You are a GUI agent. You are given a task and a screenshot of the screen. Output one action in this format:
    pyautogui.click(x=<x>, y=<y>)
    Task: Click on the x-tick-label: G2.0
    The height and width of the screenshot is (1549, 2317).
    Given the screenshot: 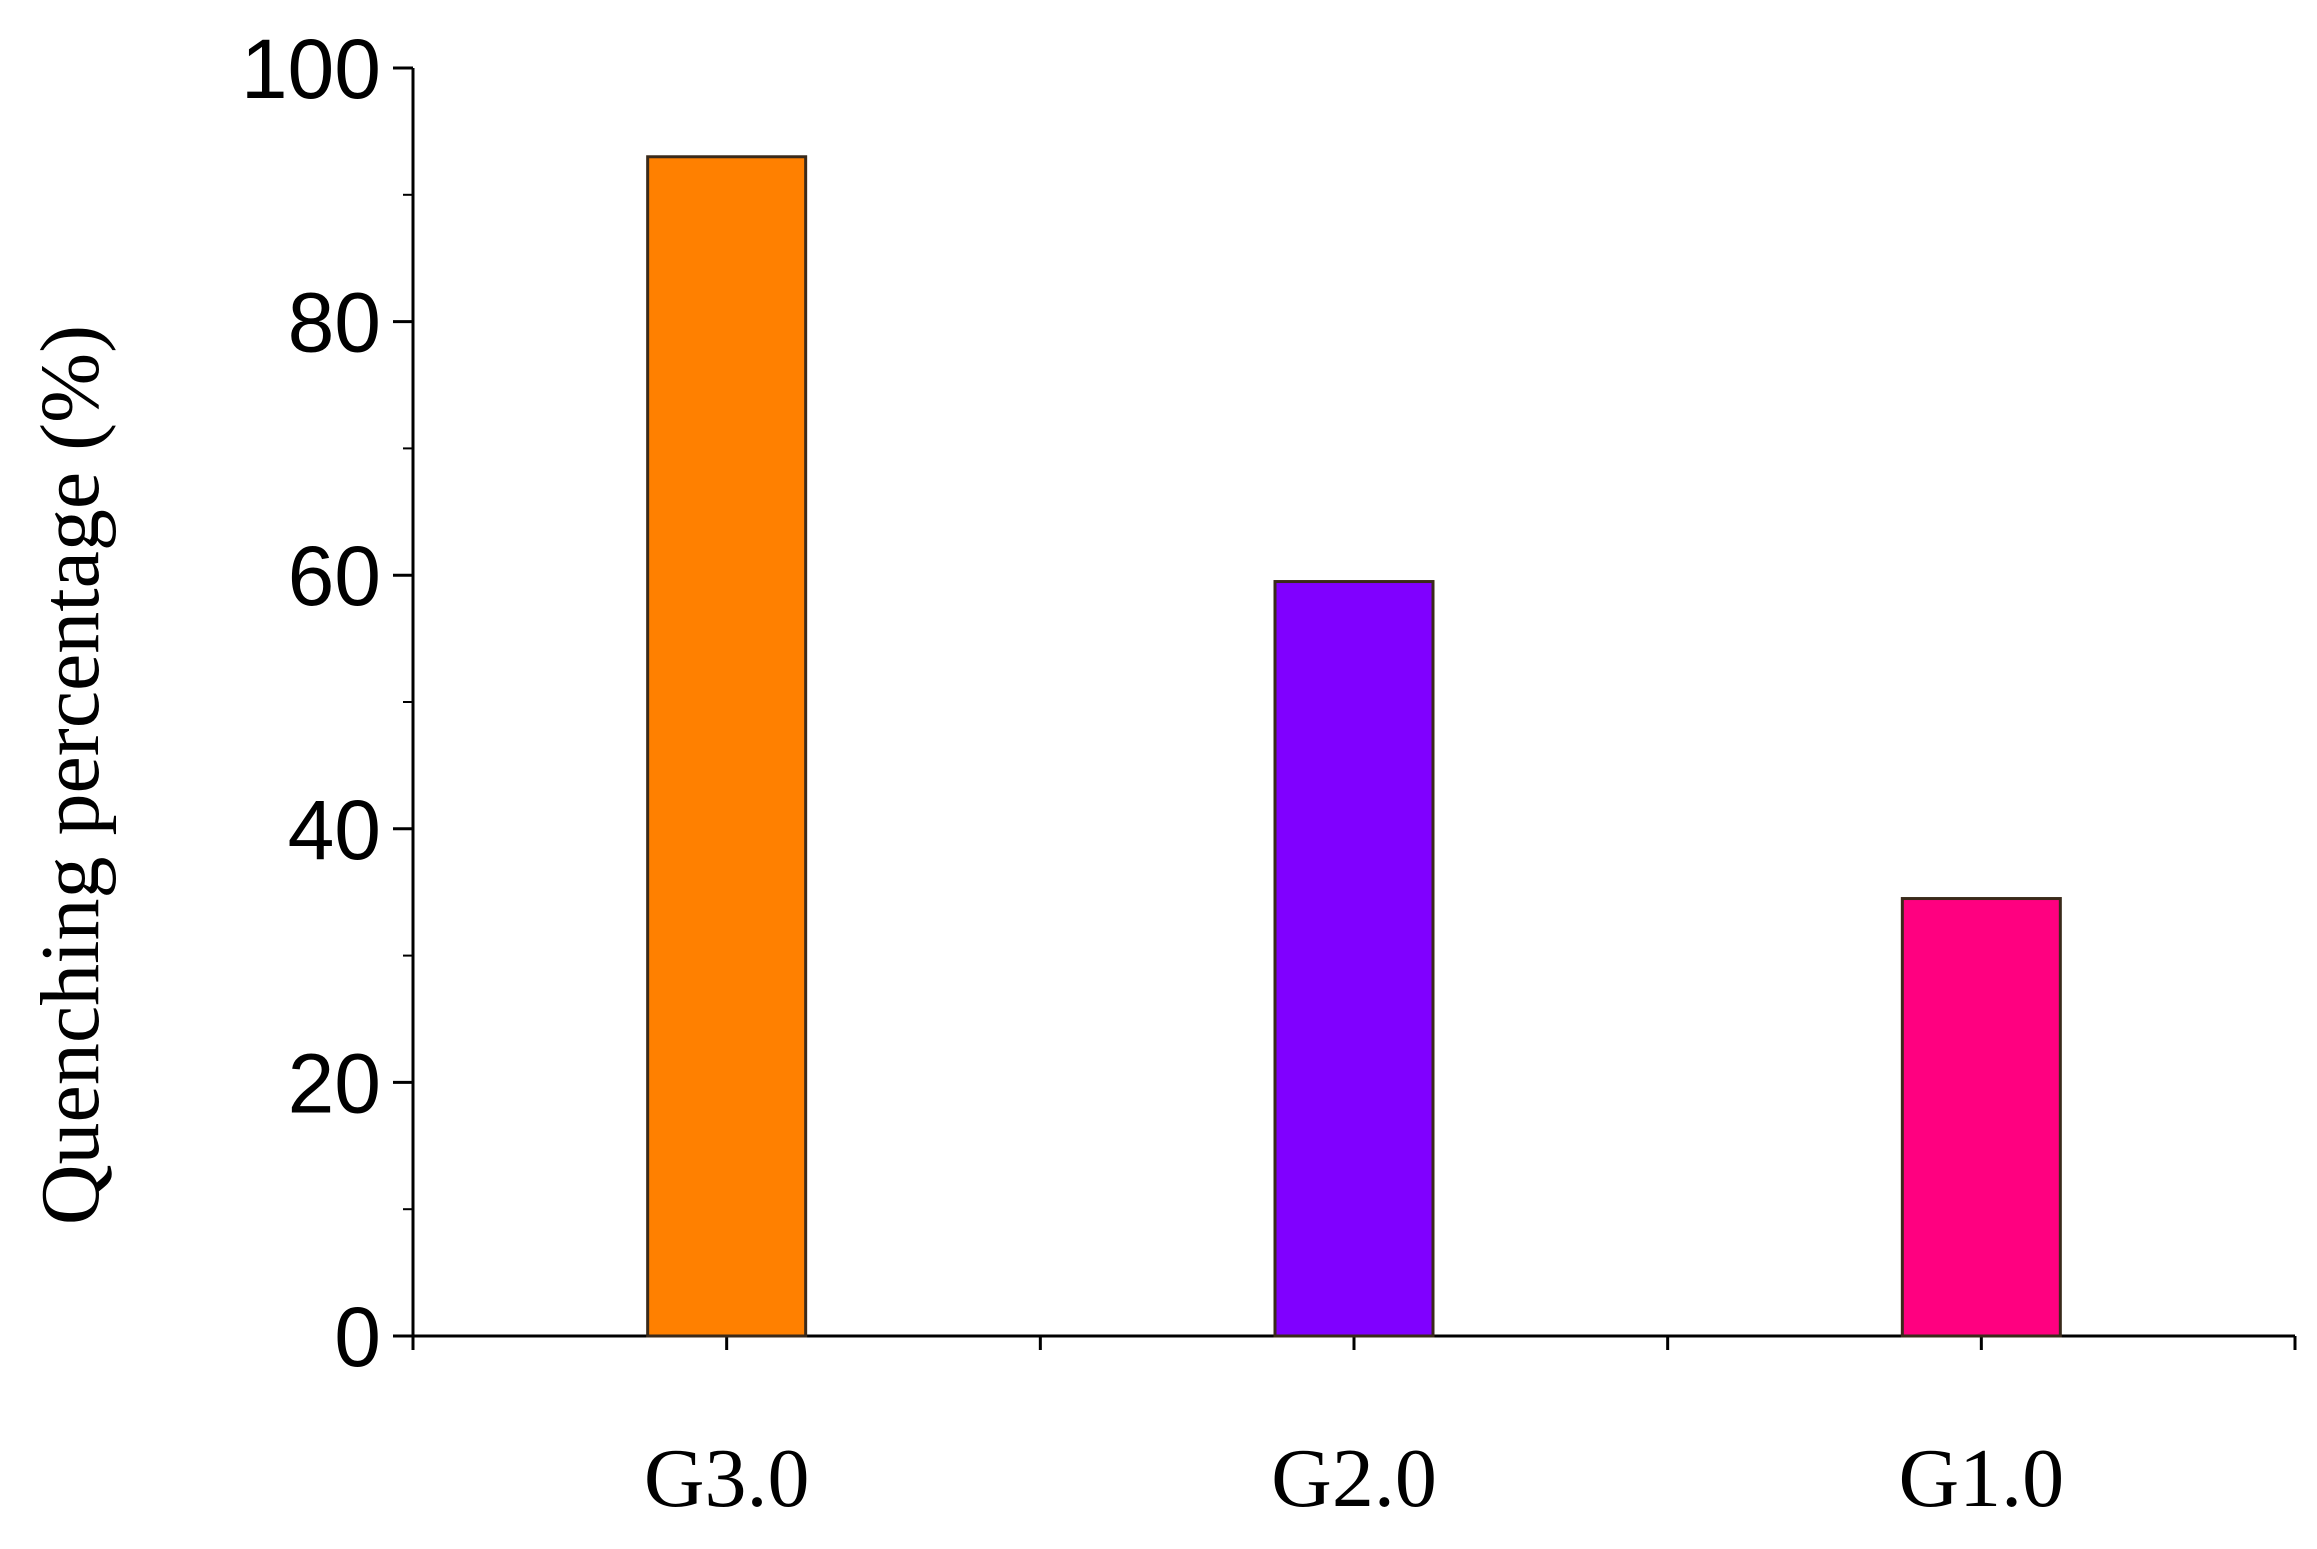 What is the action you would take?
    pyautogui.click(x=1354, y=1478)
    